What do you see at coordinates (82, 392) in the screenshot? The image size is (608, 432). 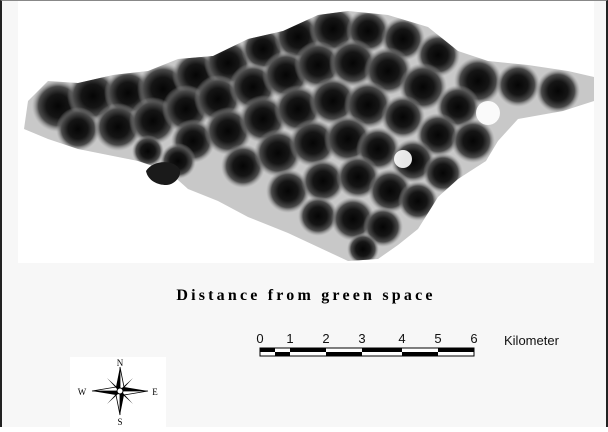 I see `compass-west-label: W` at bounding box center [82, 392].